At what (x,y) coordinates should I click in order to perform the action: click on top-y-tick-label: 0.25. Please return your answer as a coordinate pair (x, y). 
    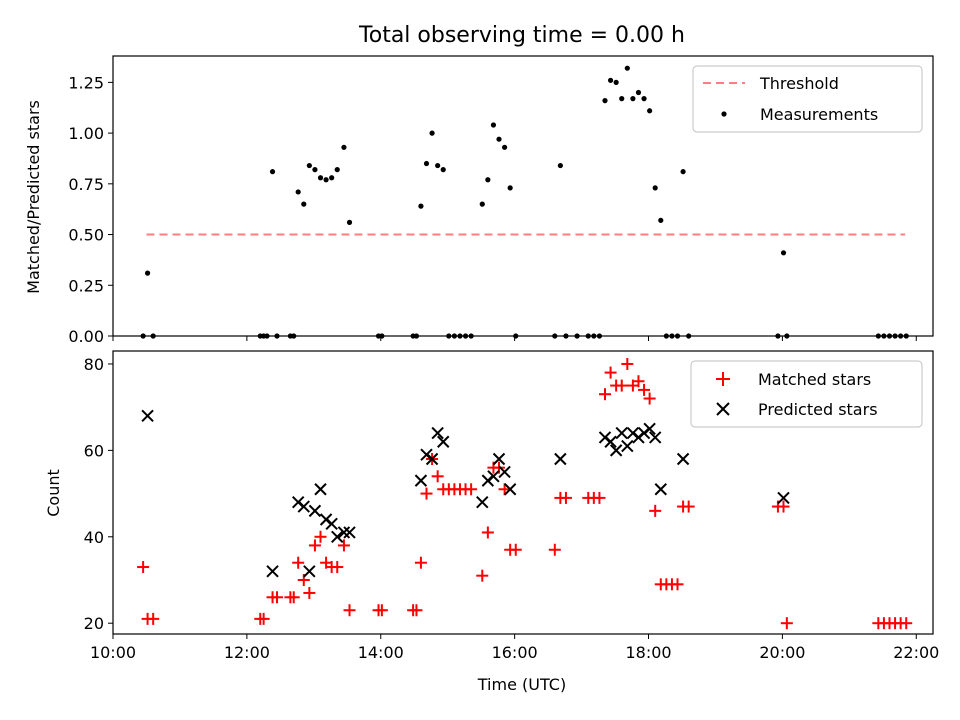
    Looking at the image, I should click on (86, 285).